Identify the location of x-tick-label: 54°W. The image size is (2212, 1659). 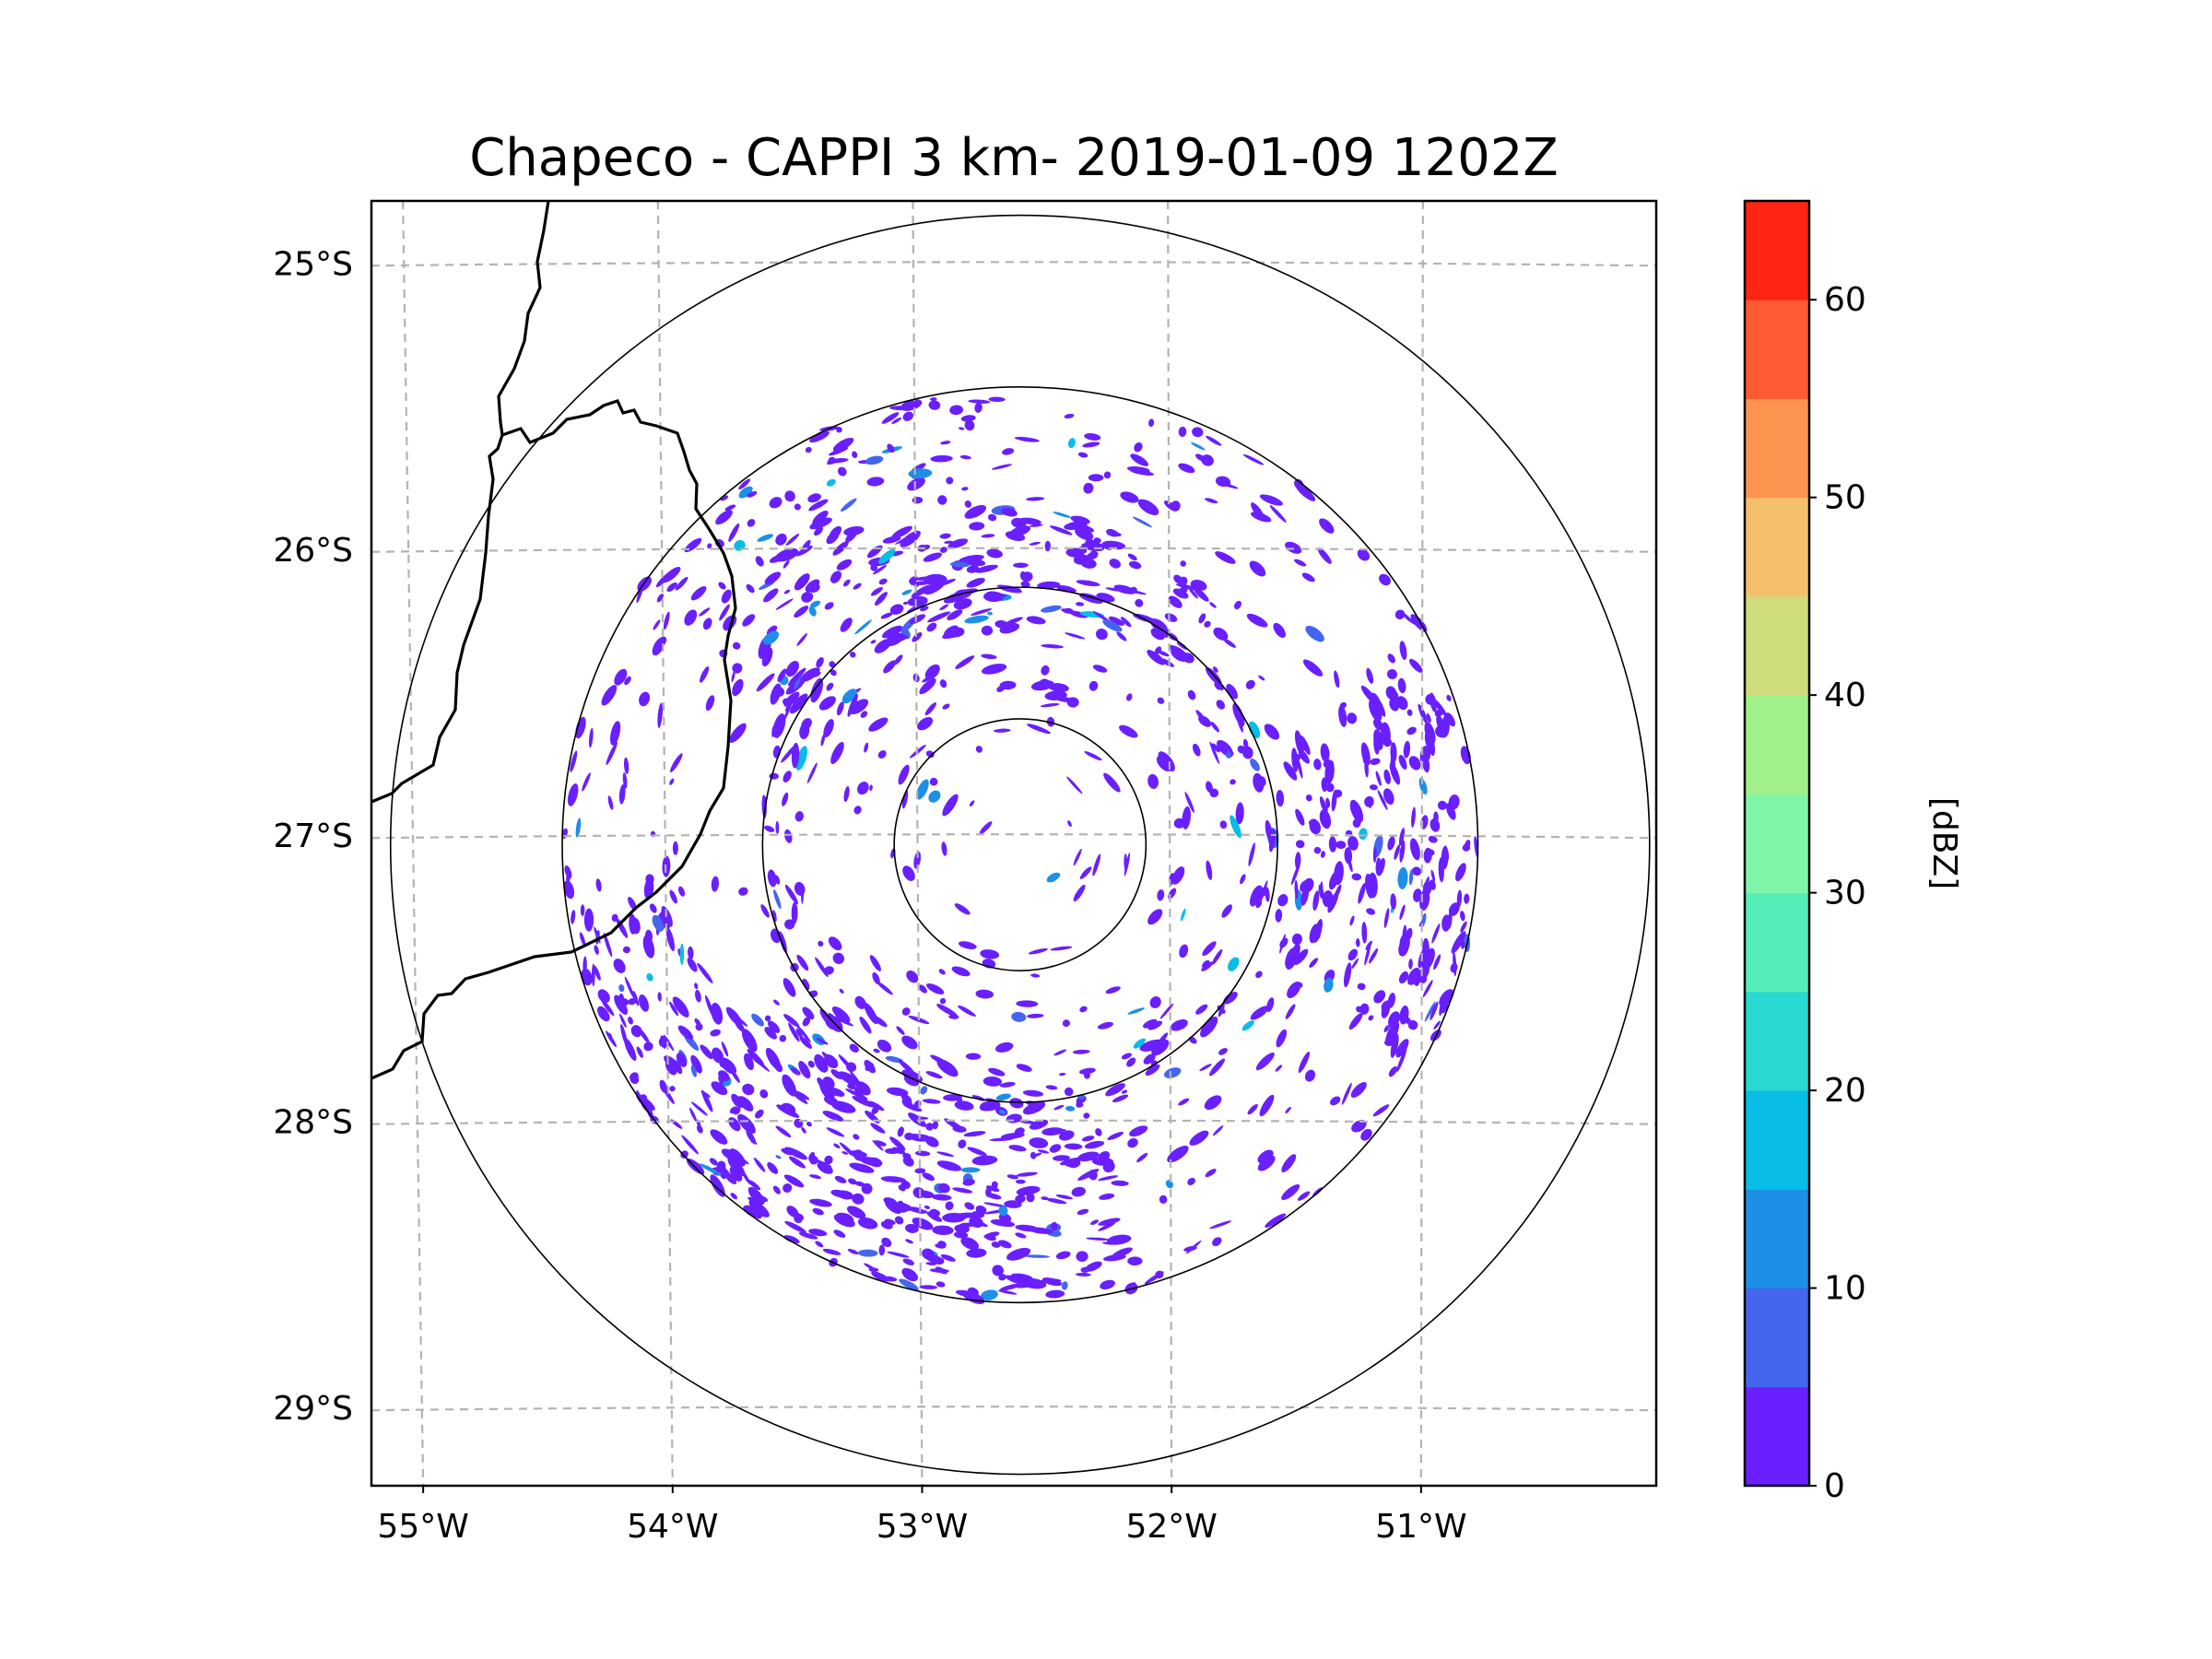
(672, 1527).